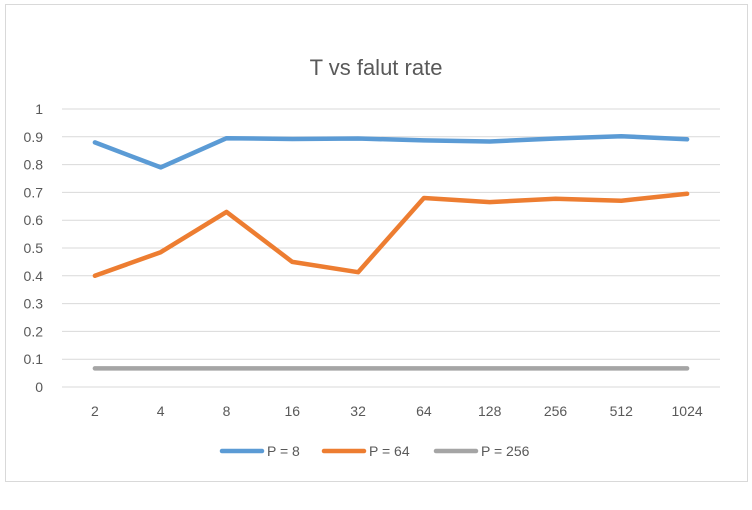 The width and height of the screenshot is (752, 510). Describe the element at coordinates (227, 411) in the screenshot. I see `x-tick-label: 8` at that location.